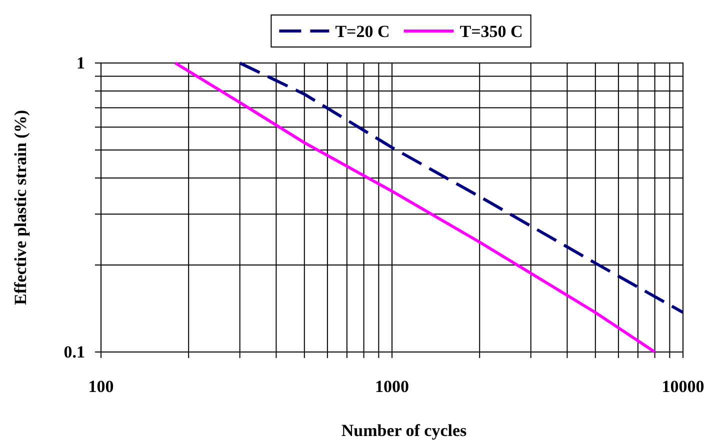 The height and width of the screenshot is (448, 714). I want to click on x-tick-label: 10000, so click(683, 386).